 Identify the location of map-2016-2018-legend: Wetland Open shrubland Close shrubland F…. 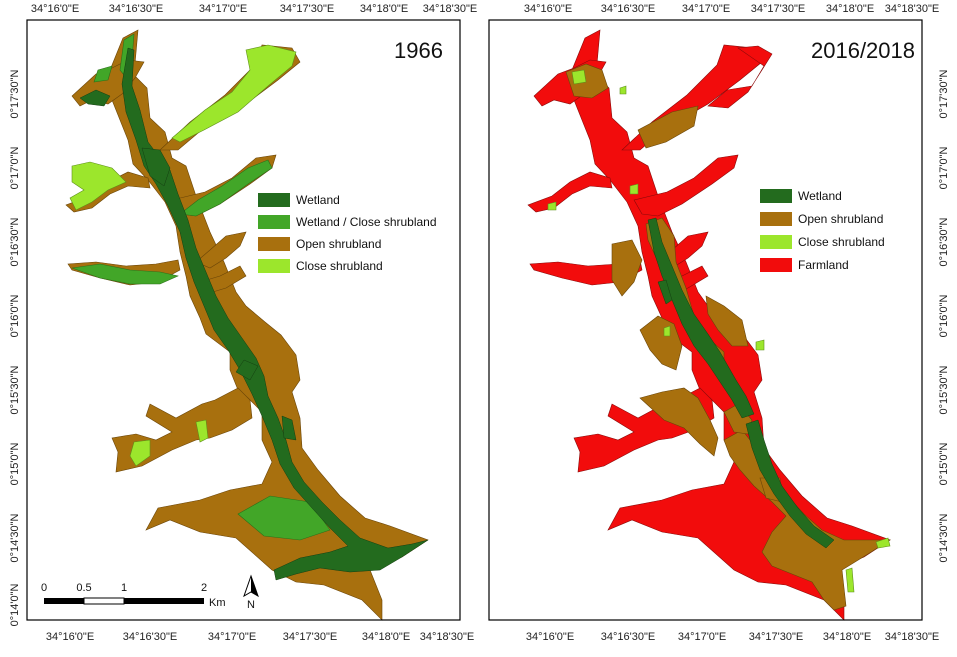
(822, 230).